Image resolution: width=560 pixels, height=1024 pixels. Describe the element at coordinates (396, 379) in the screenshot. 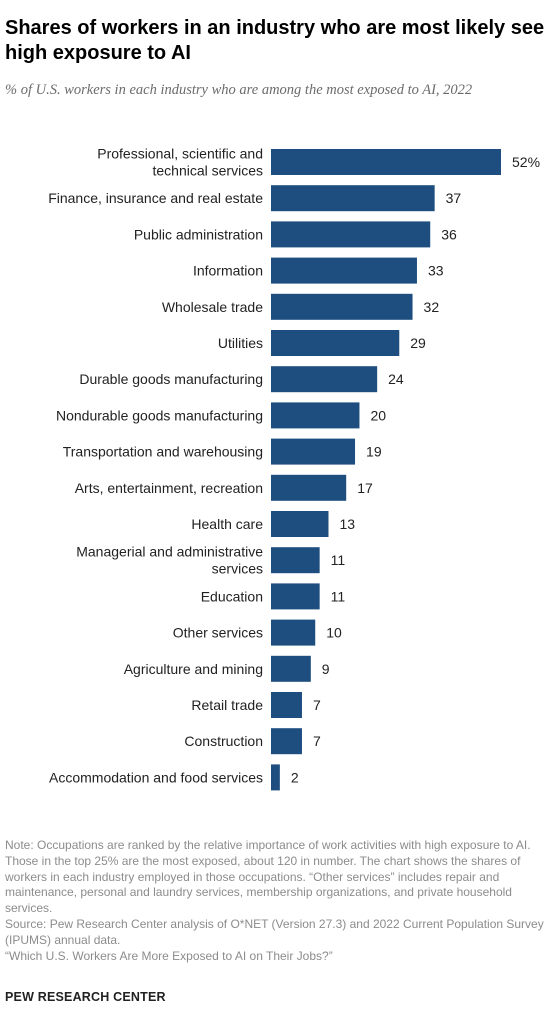

I see `data-label: 24` at that location.